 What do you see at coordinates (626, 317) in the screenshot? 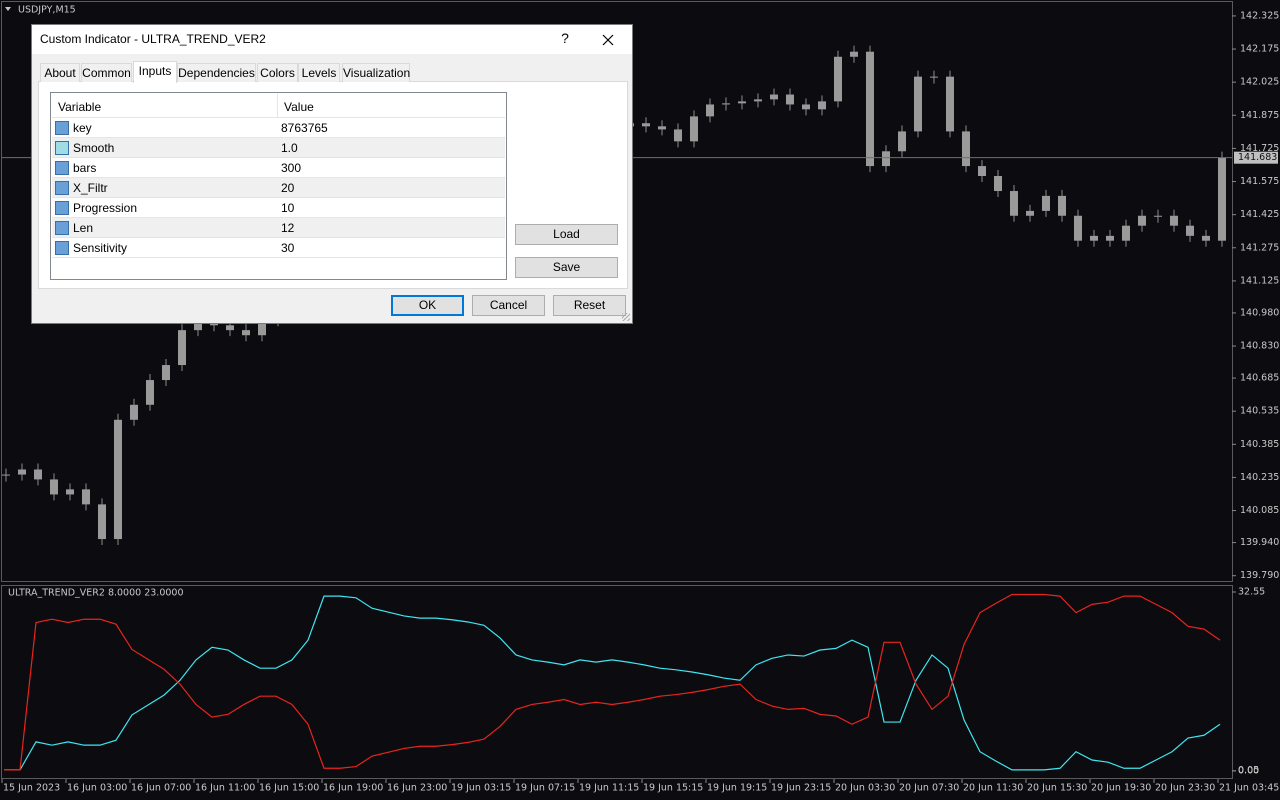
I see `resize-grip` at bounding box center [626, 317].